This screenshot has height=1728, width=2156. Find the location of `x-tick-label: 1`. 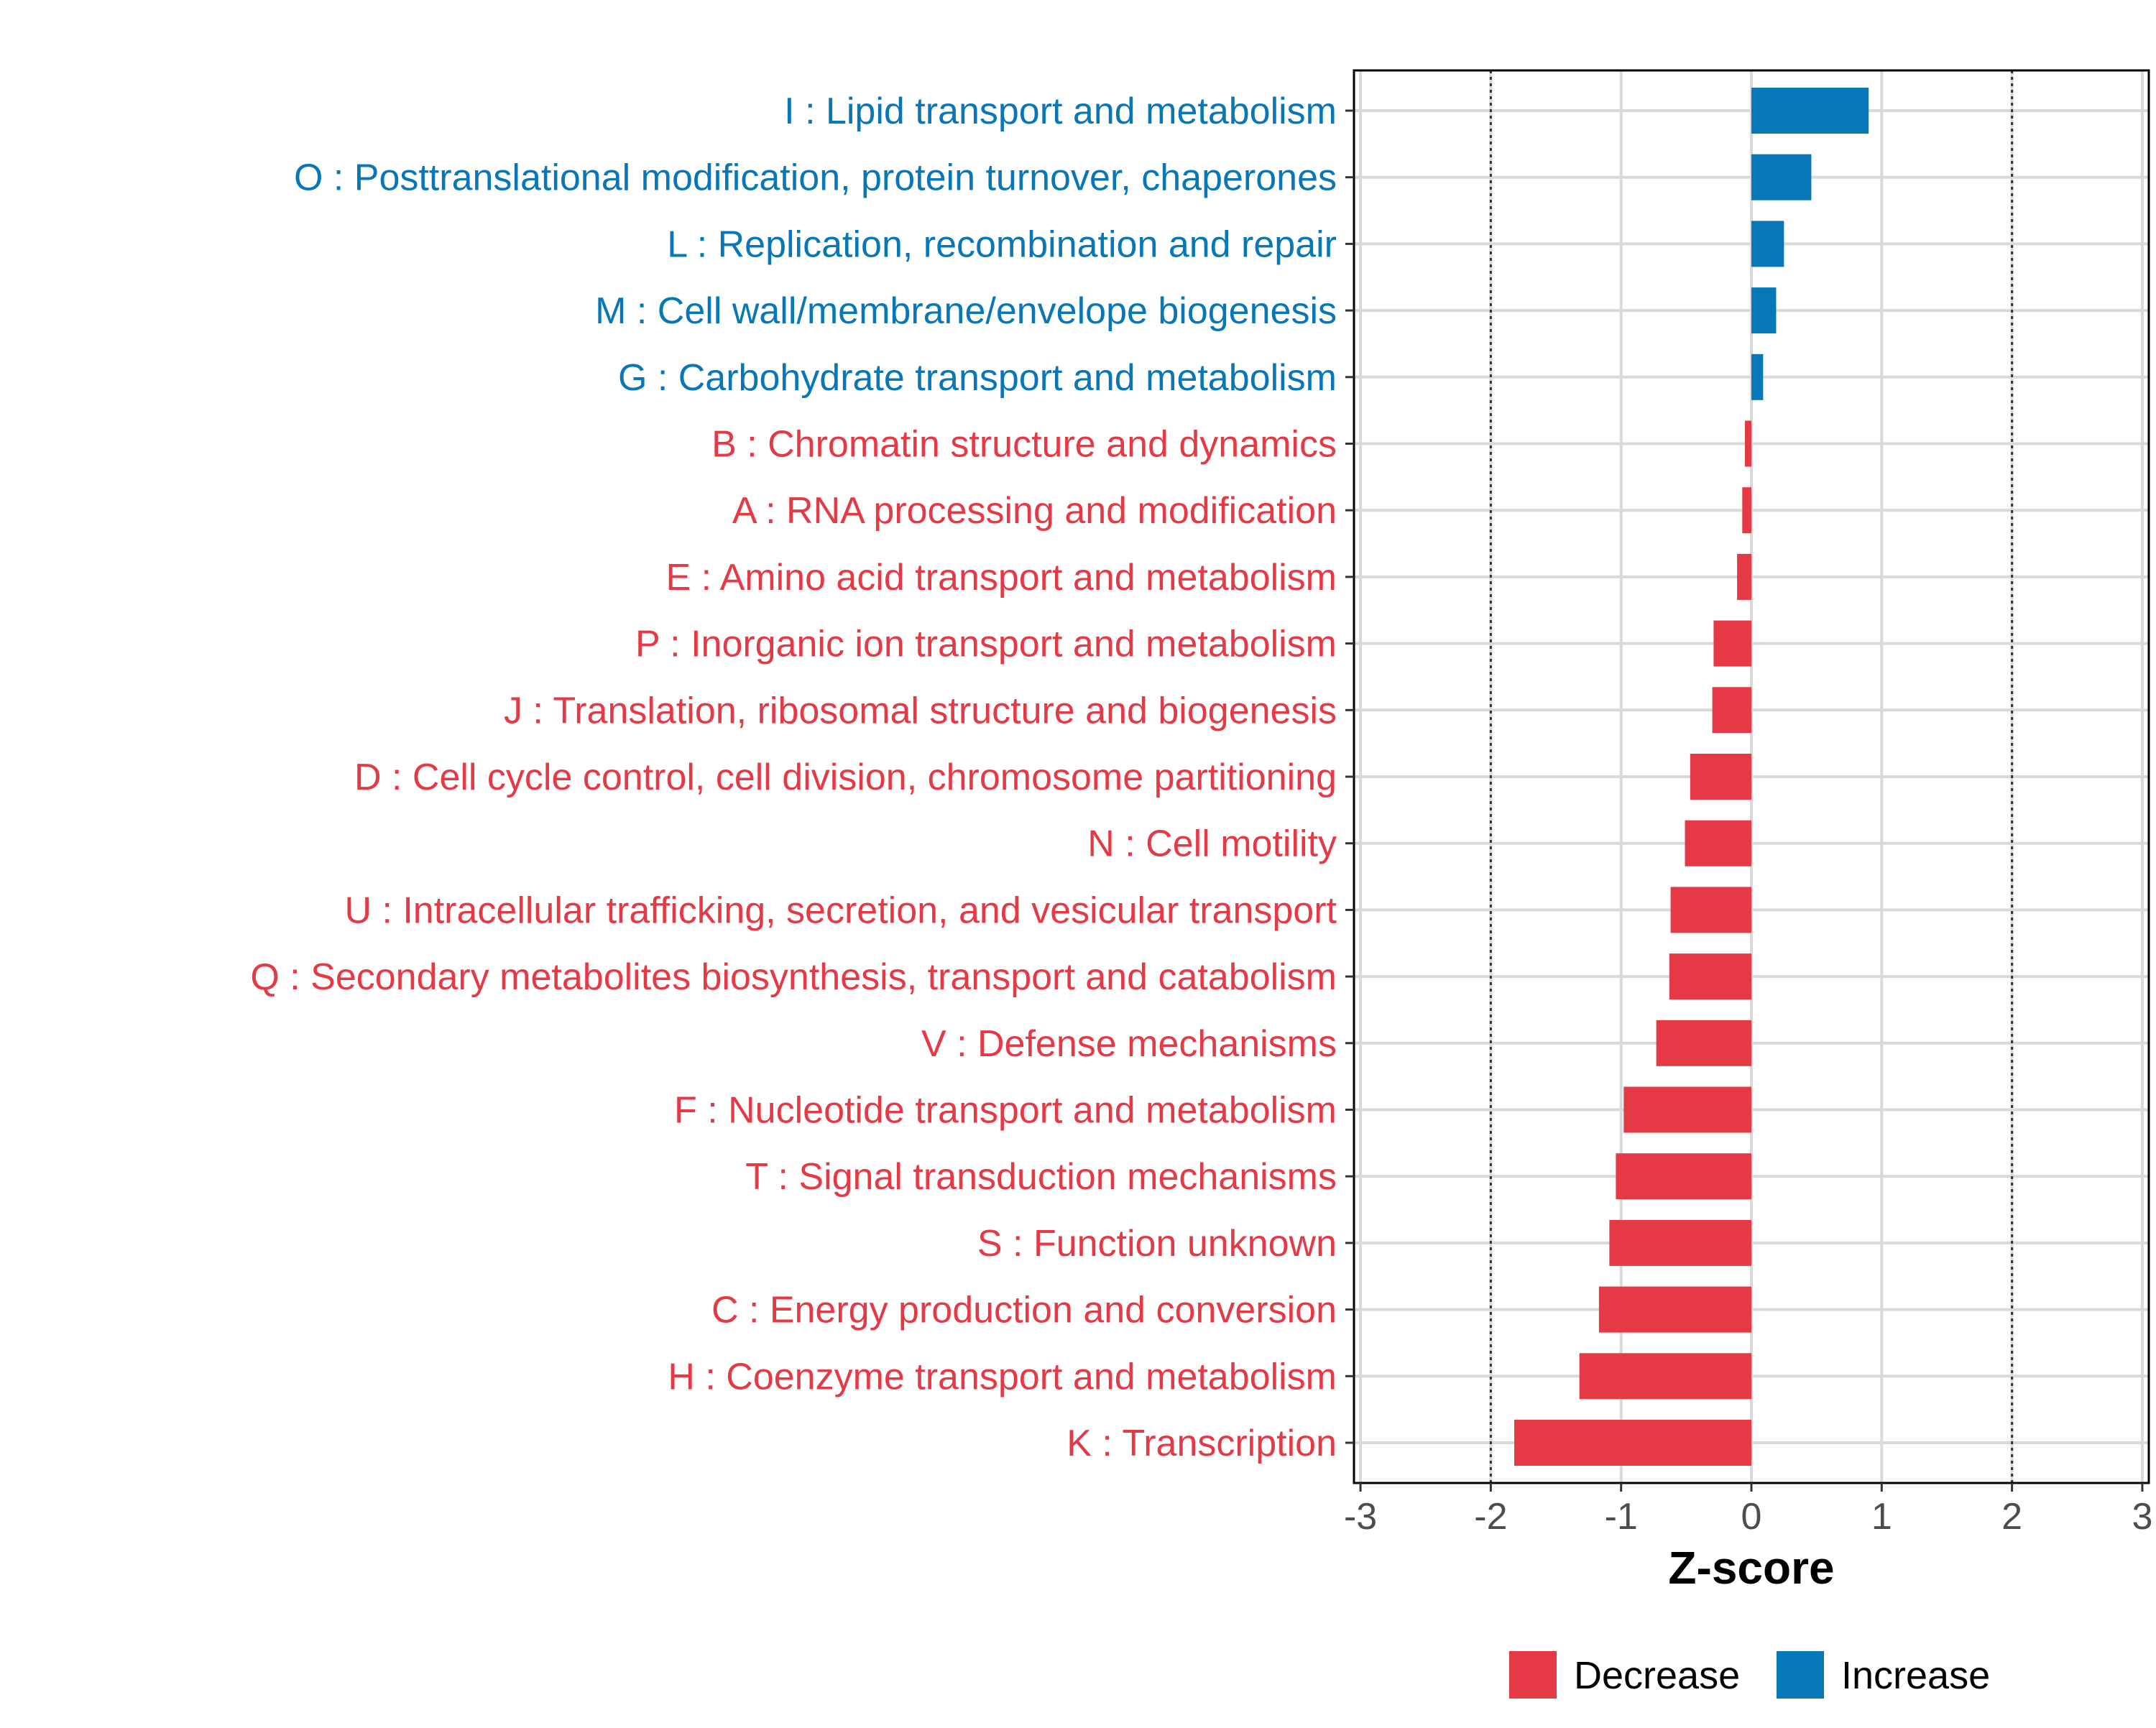

x-tick-label: 1 is located at coordinates (1881, 1517).